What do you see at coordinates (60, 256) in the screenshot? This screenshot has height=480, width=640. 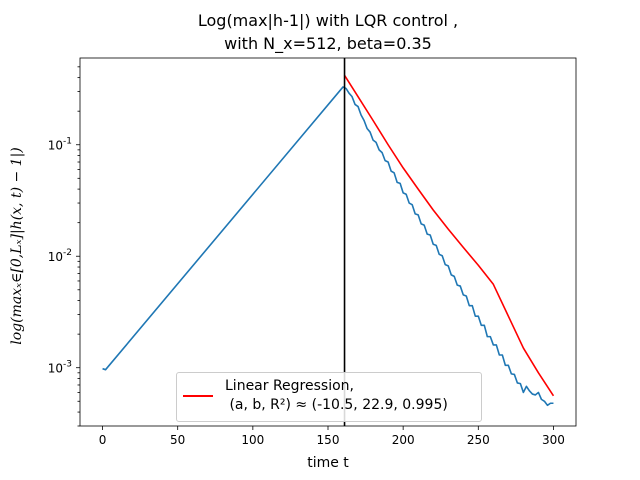 I see `y-tick-label: 10⁻²` at bounding box center [60, 256].